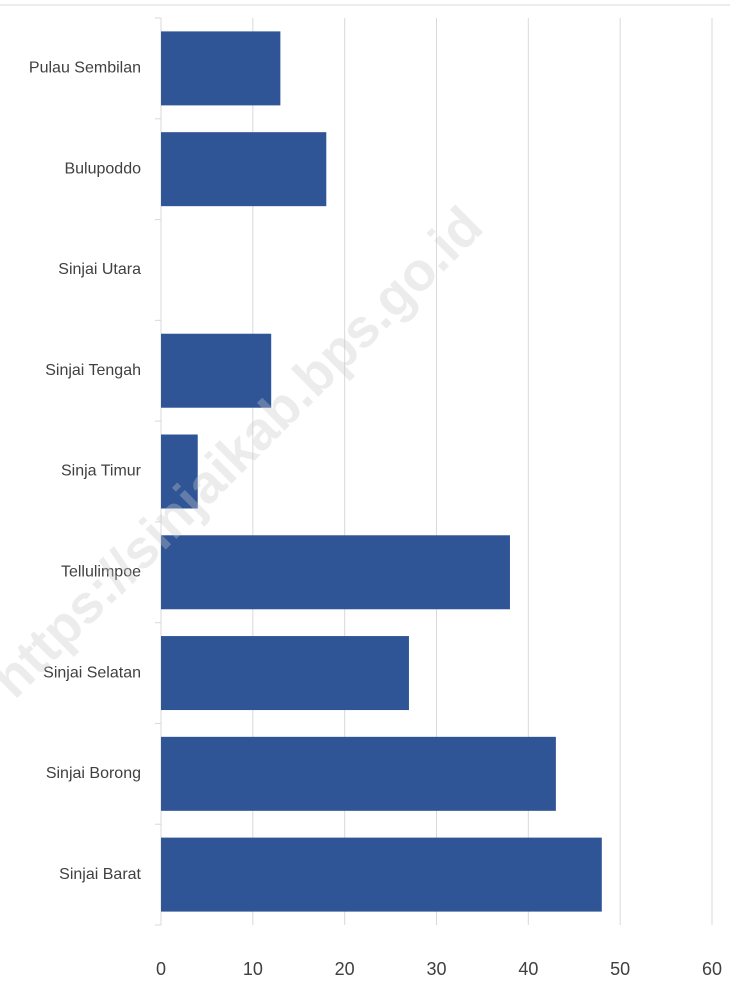  Describe the element at coordinates (92, 672) in the screenshot. I see `y-tick-label: Sinjai Selatan` at that location.